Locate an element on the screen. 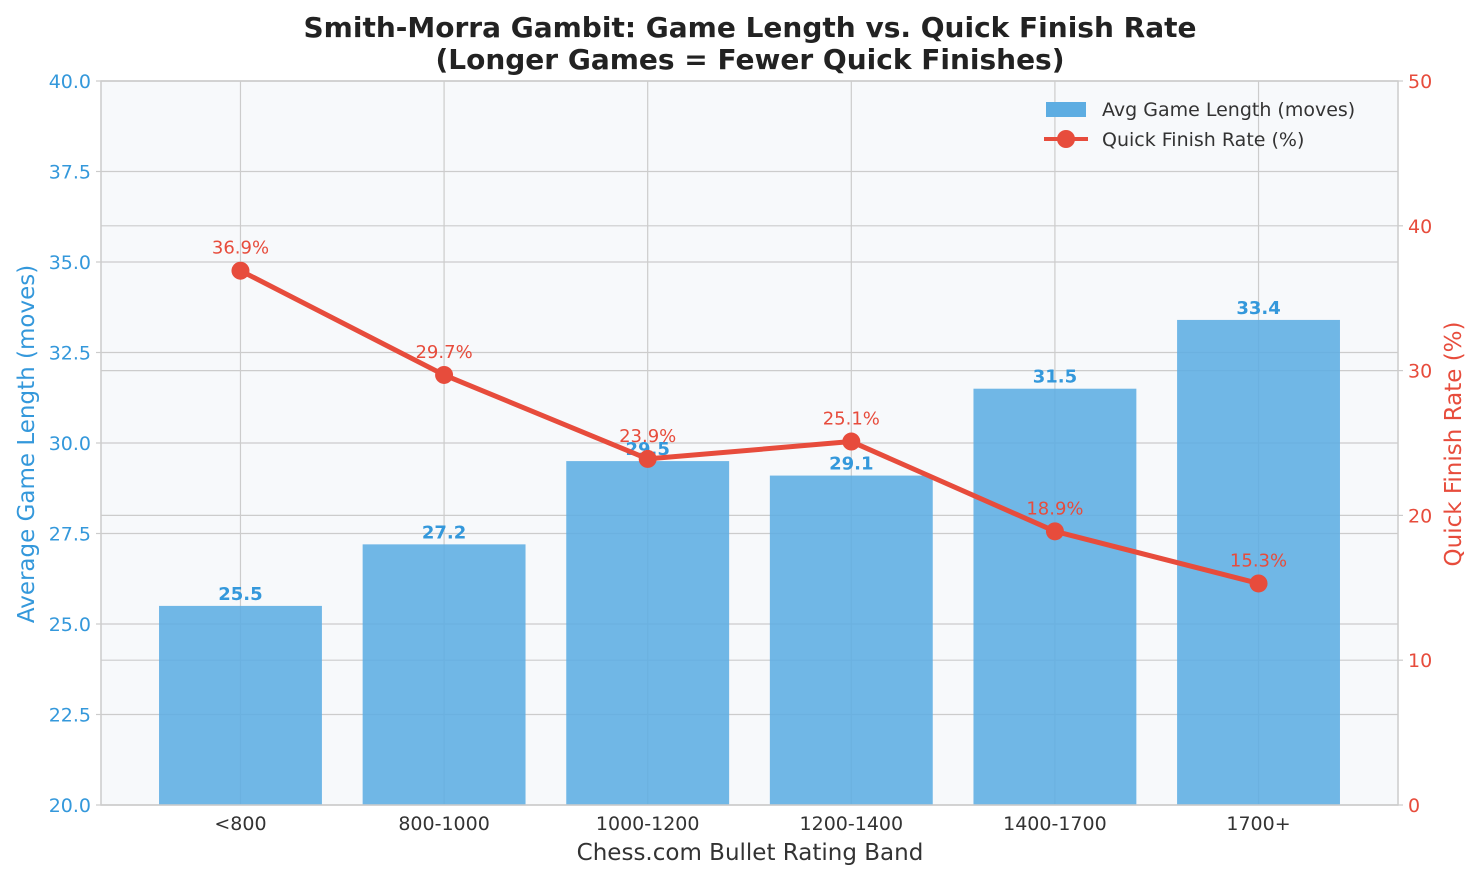  chart-subtitle: (Longer Games = Fewer Quick Finishes) is located at coordinates (749, 59).